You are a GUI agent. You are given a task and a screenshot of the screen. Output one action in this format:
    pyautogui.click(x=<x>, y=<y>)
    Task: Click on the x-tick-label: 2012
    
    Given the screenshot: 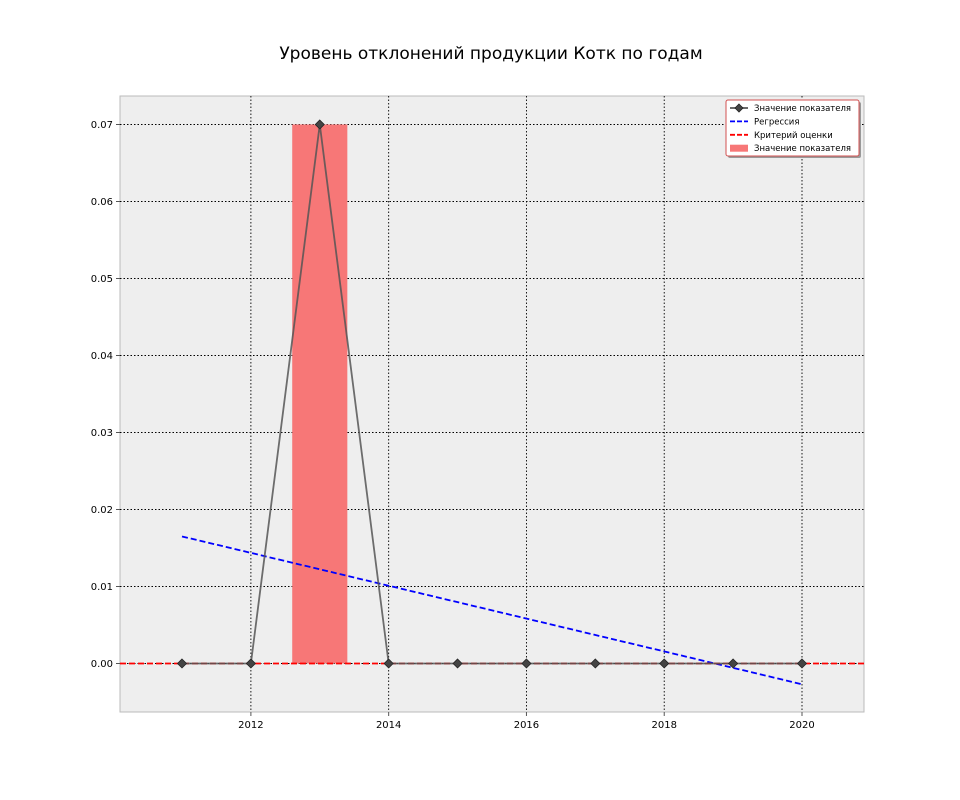 What is the action you would take?
    pyautogui.click(x=250, y=725)
    